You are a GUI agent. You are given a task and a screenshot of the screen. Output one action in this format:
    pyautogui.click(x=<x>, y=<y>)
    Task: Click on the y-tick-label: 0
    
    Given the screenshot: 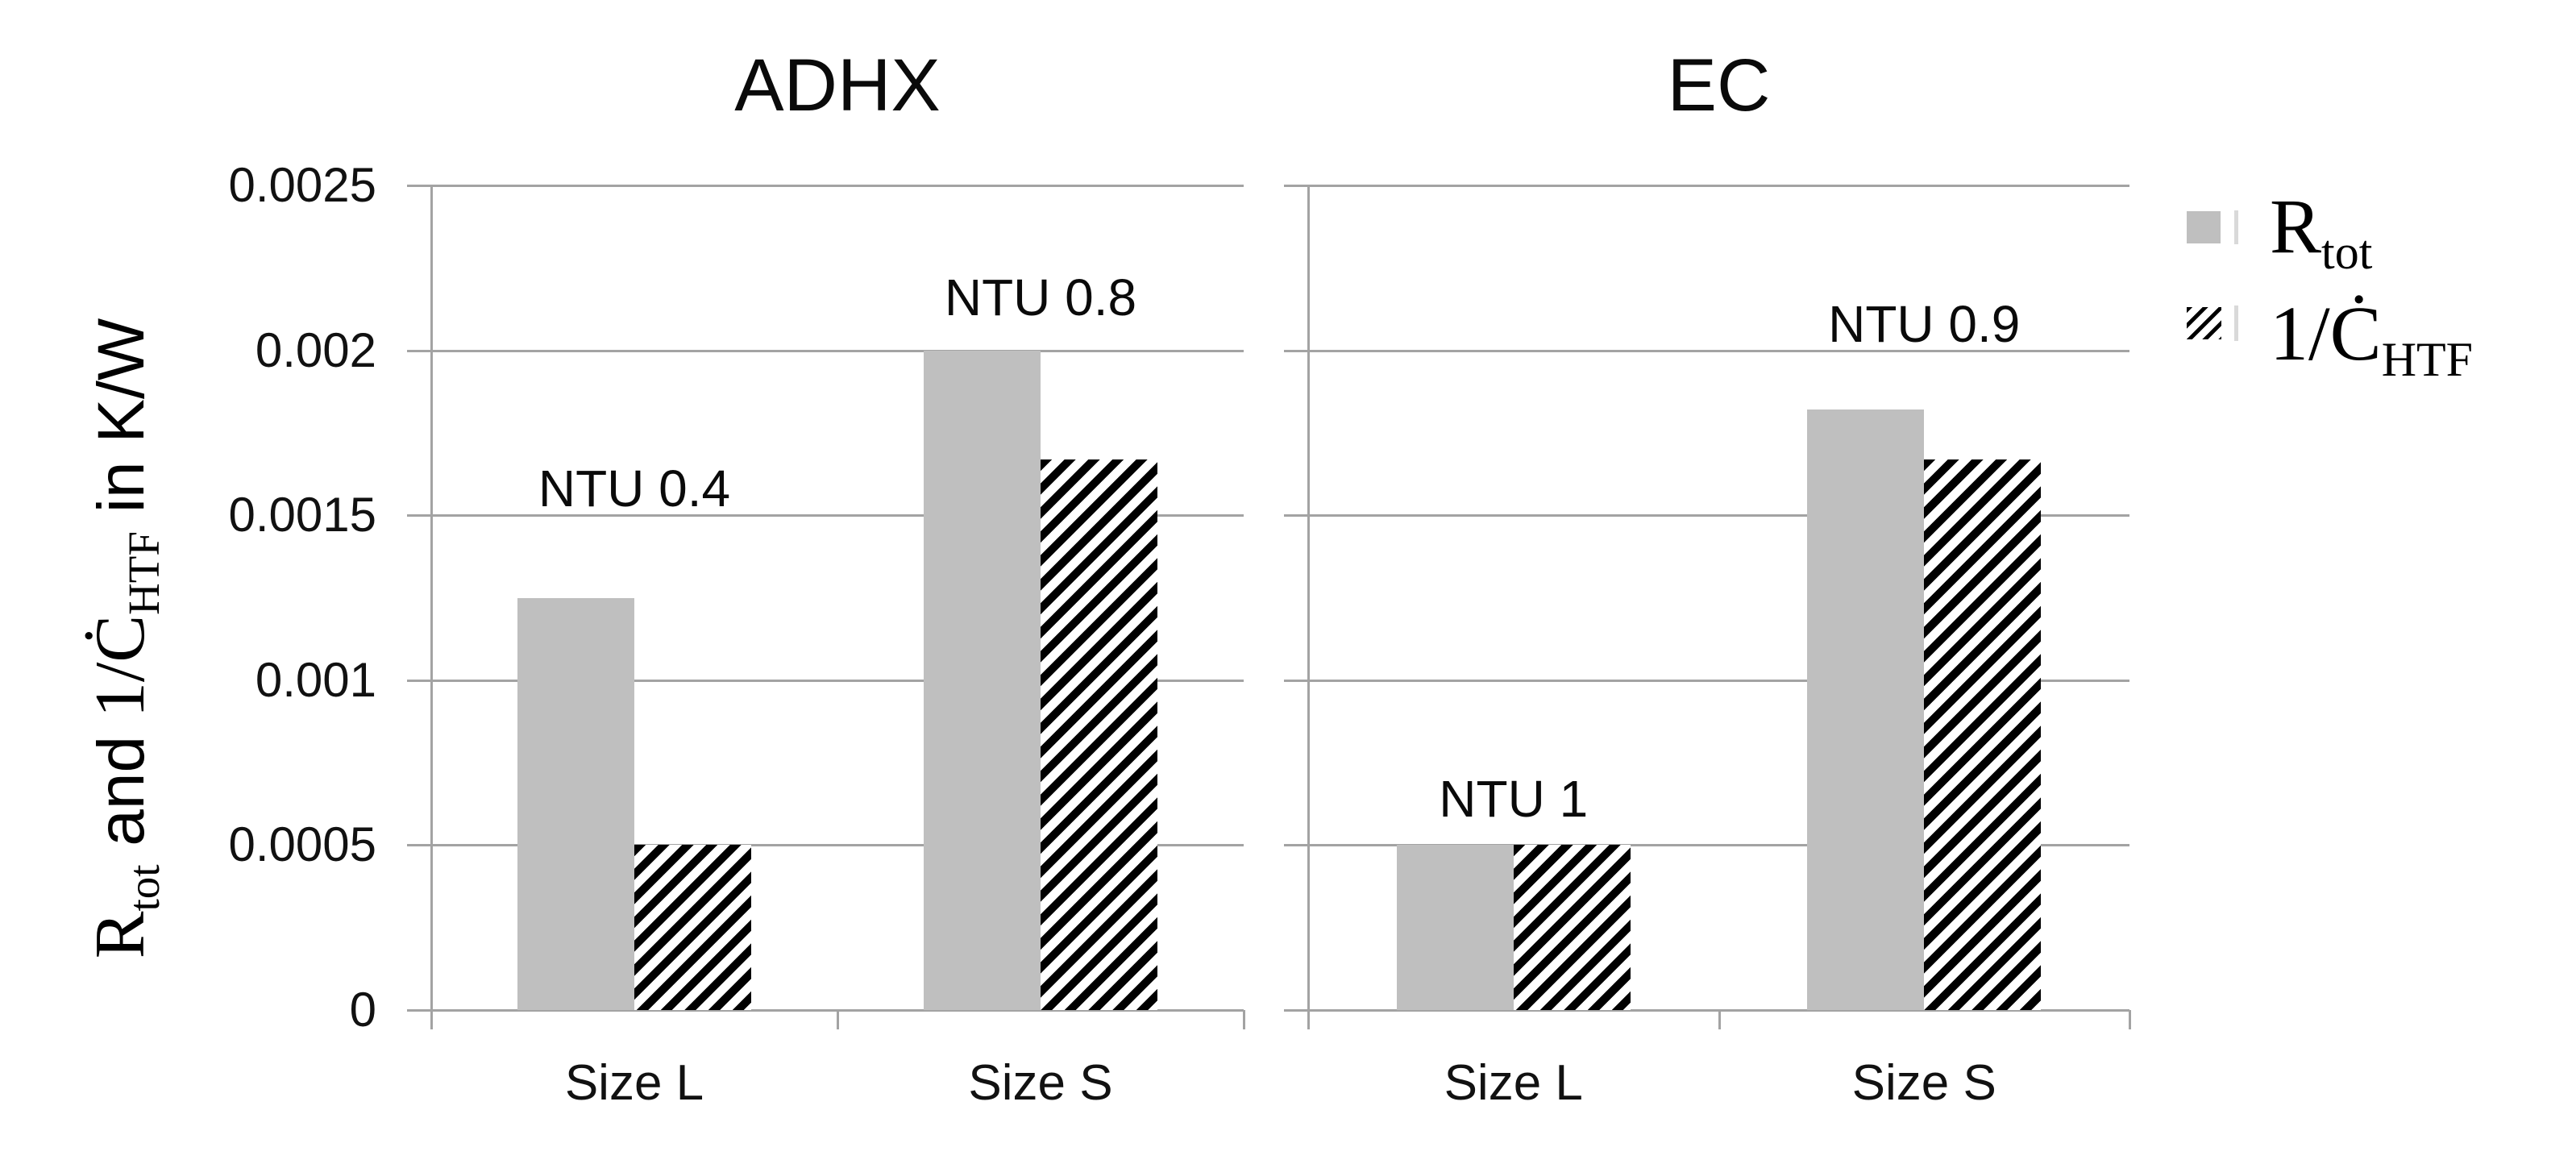 What is the action you would take?
    pyautogui.click(x=362, y=1010)
    